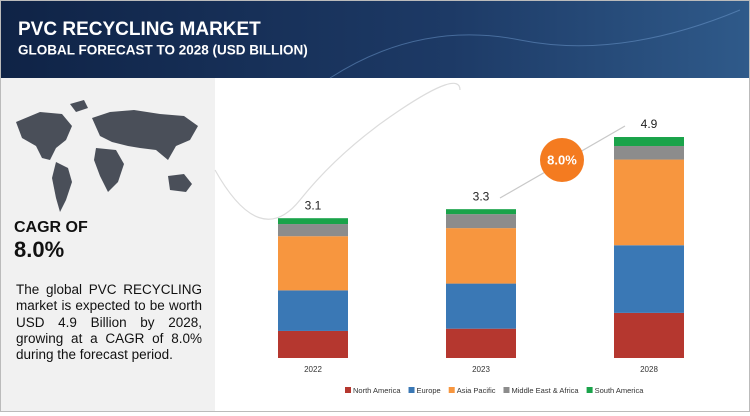  Describe the element at coordinates (649, 369) in the screenshot. I see `x-tick-label: 2028` at that location.